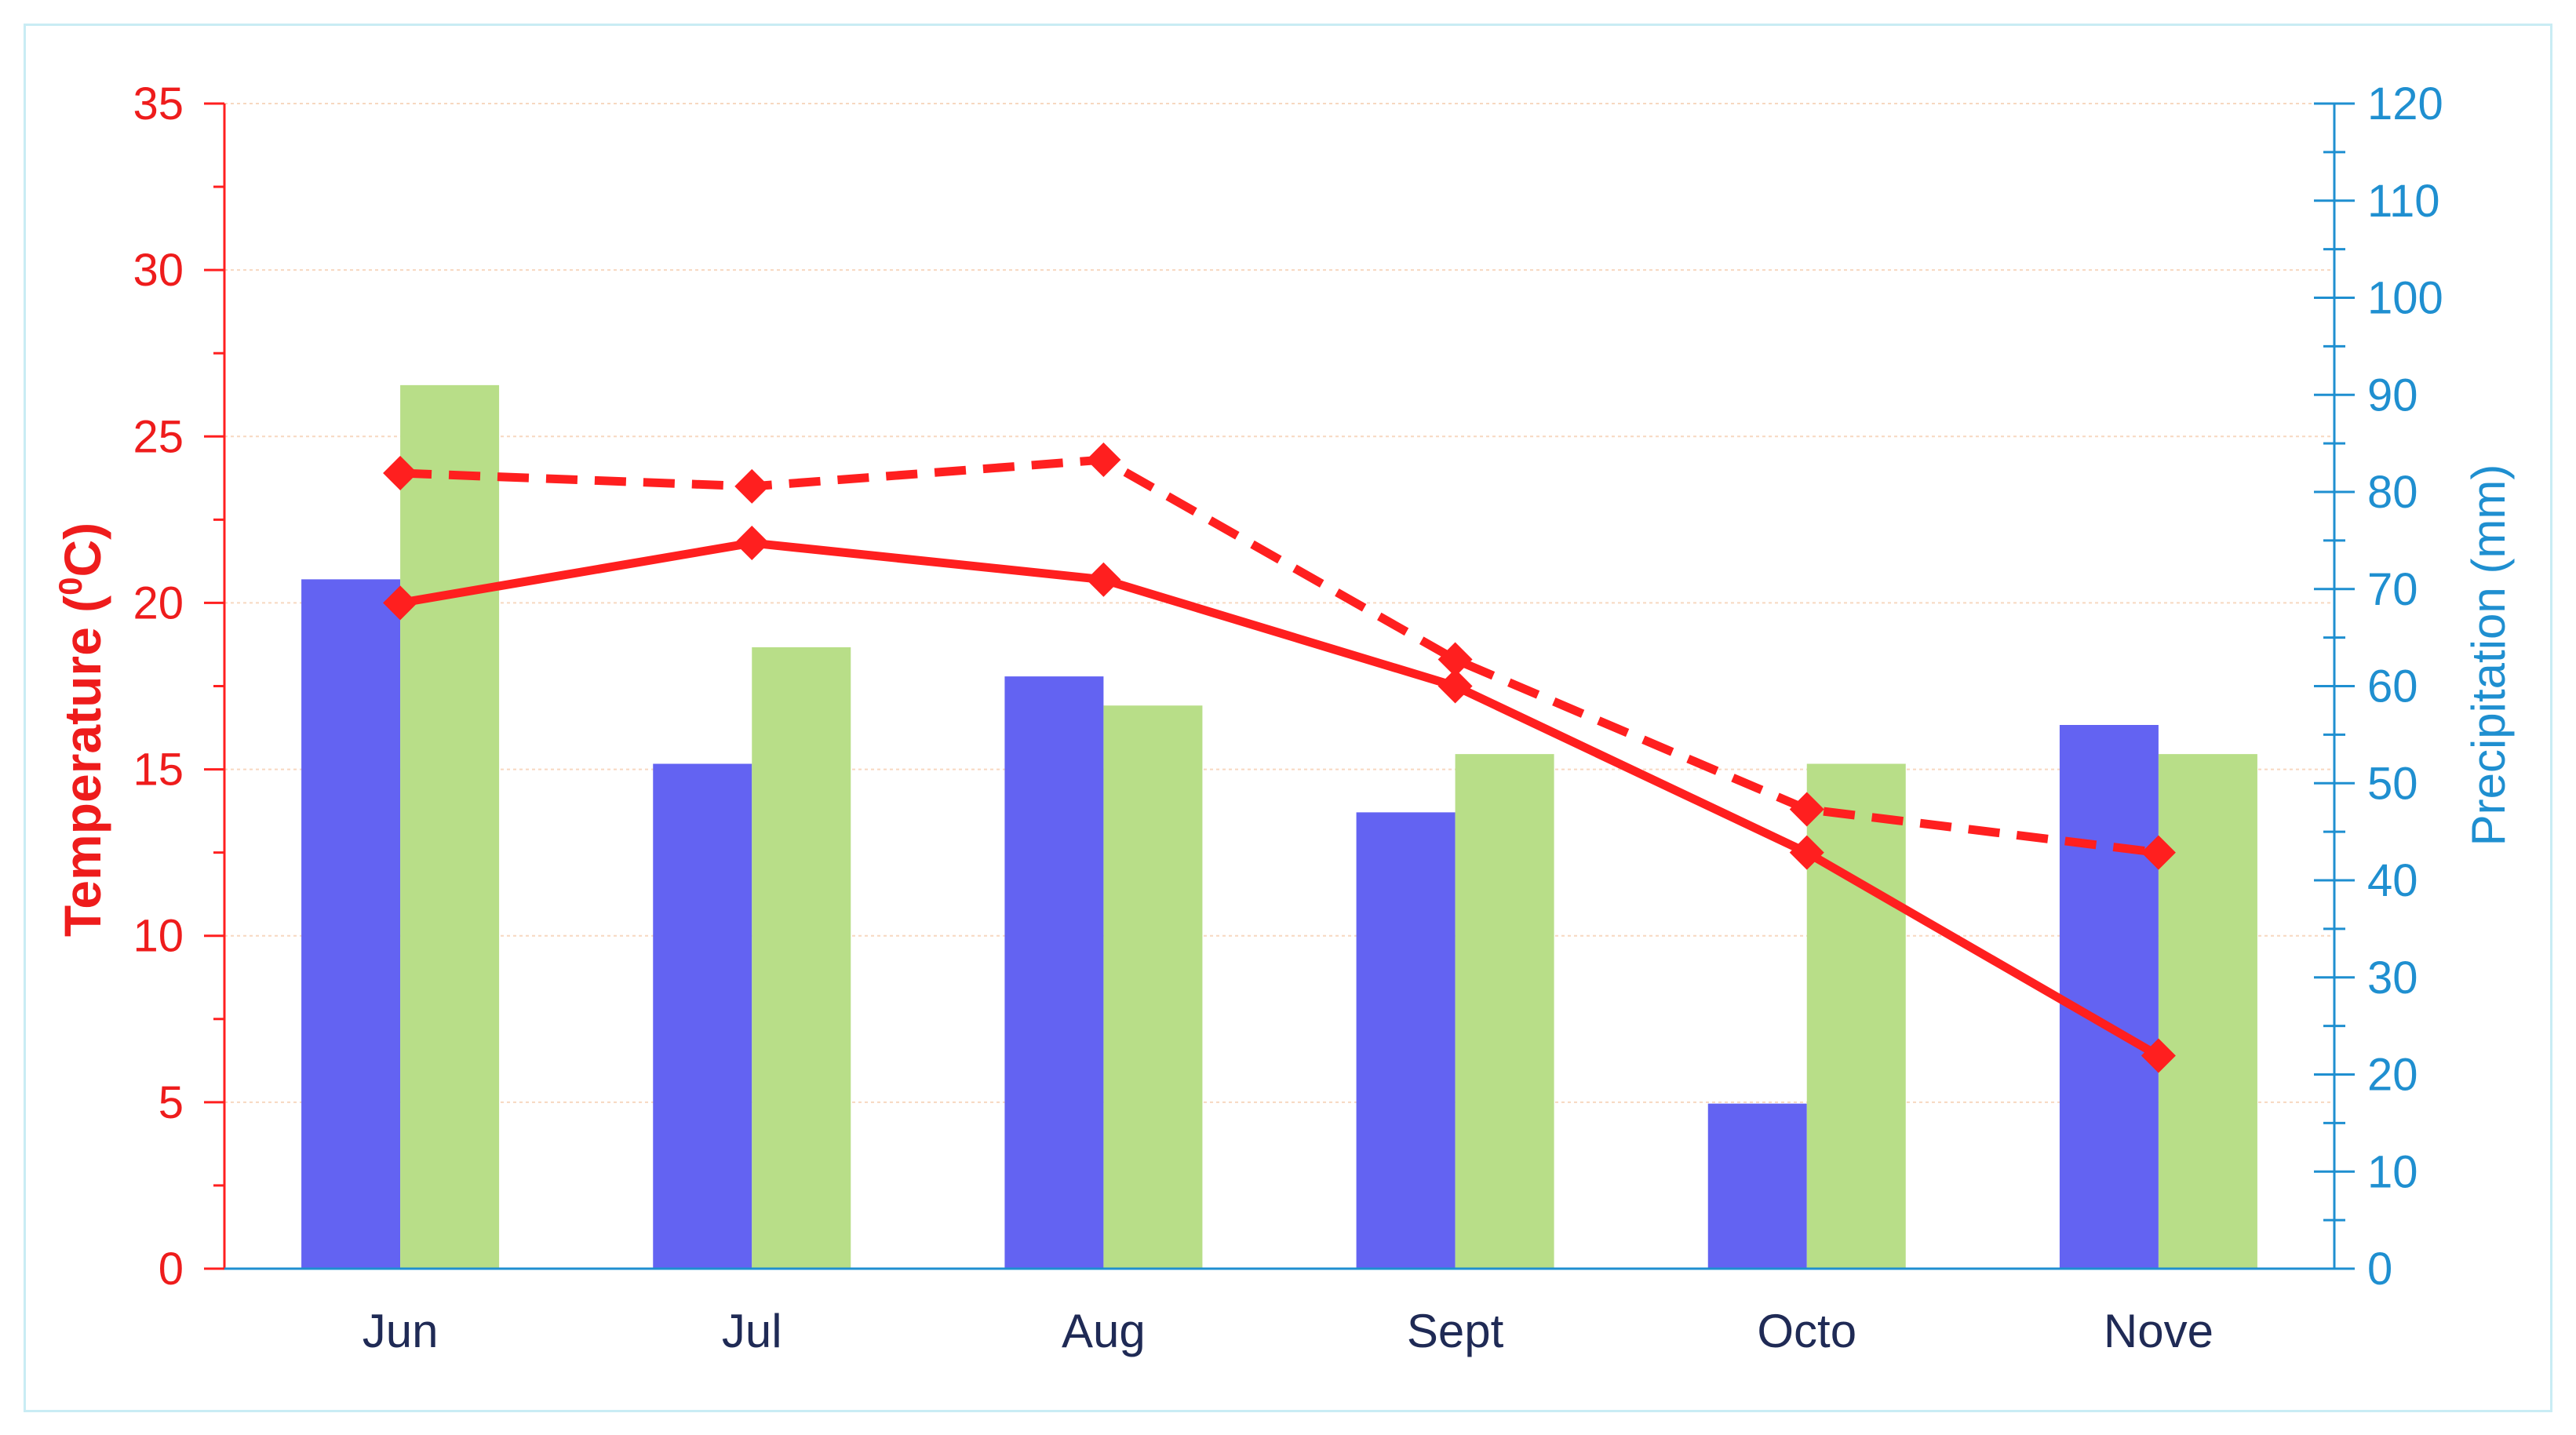 The image size is (2576, 1435). Describe the element at coordinates (1856, 1016) in the screenshot. I see `bar-series2-octo` at that location.